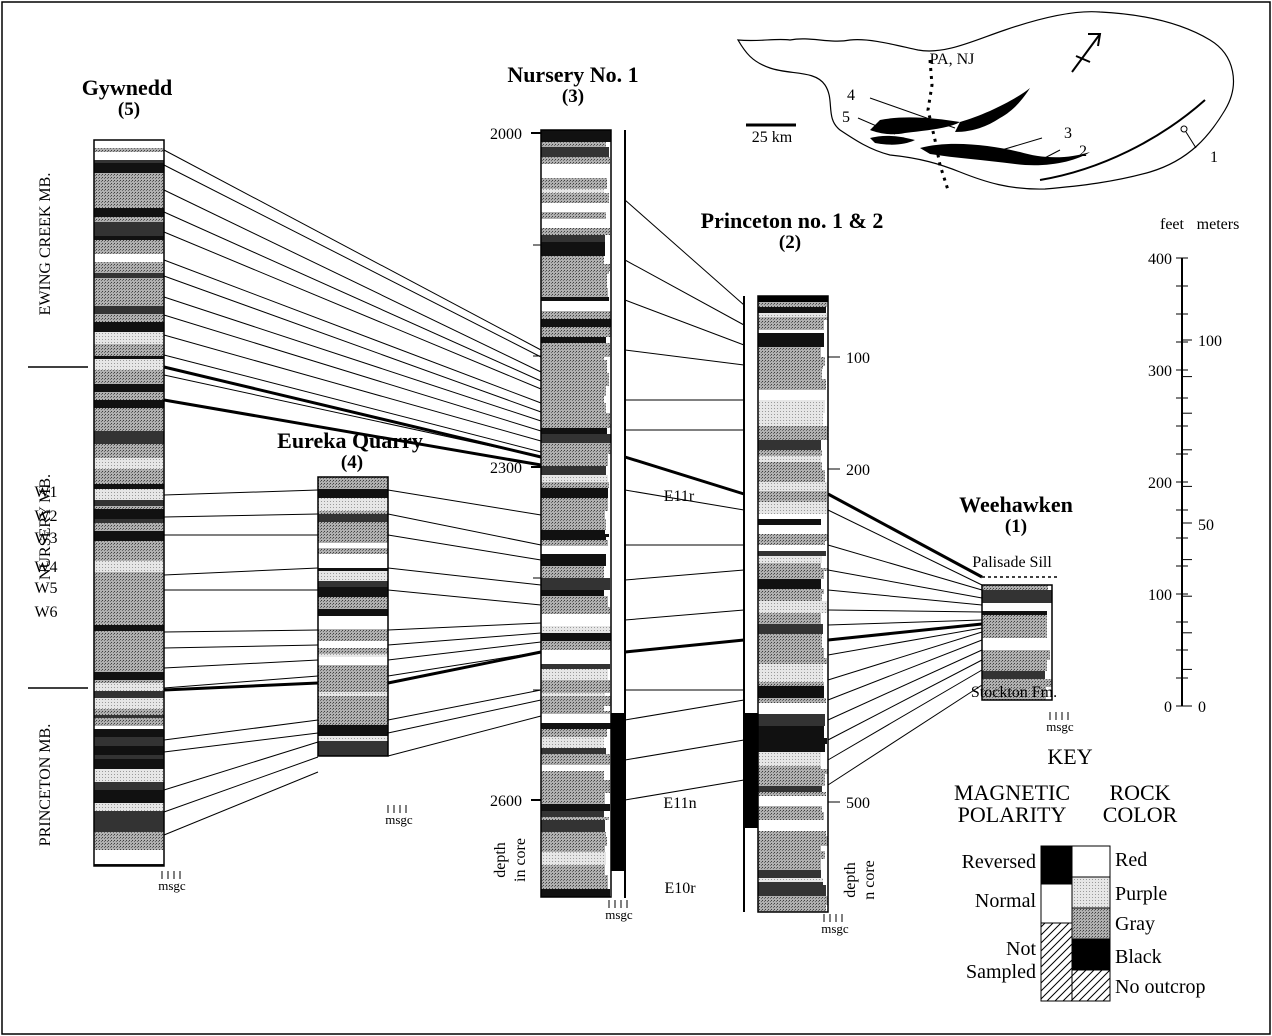  What do you see at coordinates (680, 888) in the screenshot?
I see `polarity-zone-label: E10r` at bounding box center [680, 888].